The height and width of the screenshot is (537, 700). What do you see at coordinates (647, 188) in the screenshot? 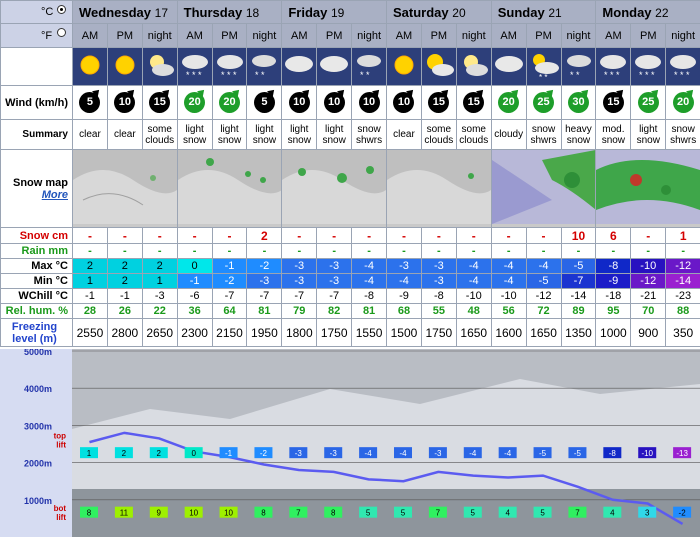
I see `snow-map-monday` at bounding box center [647, 188].